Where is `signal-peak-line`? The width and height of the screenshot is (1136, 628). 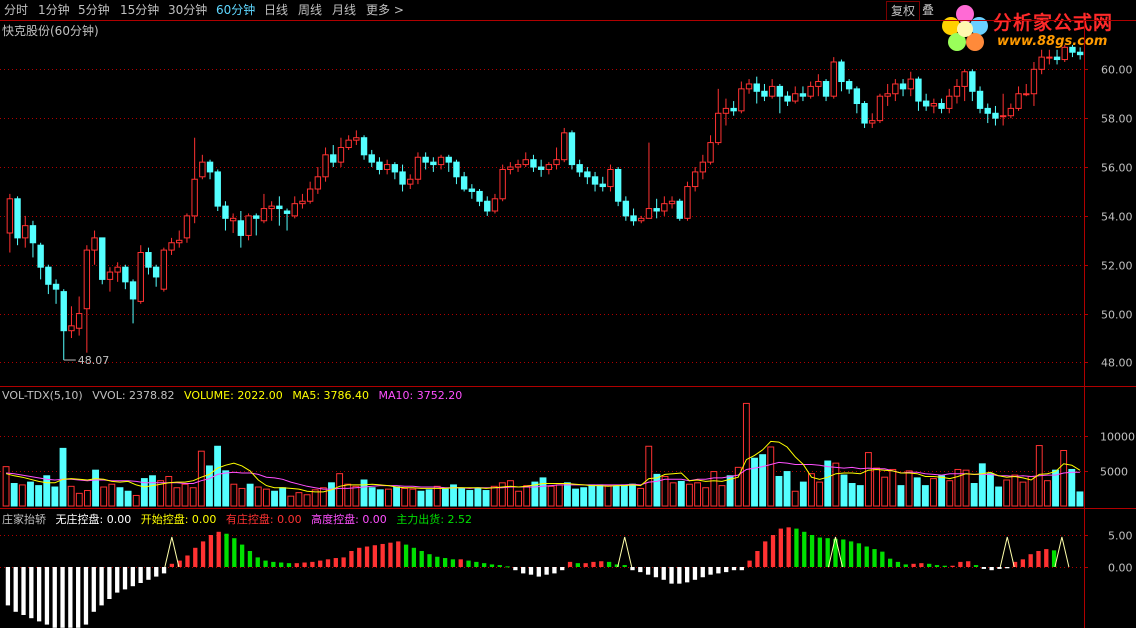 signal-peak-line is located at coordinates (625, 552).